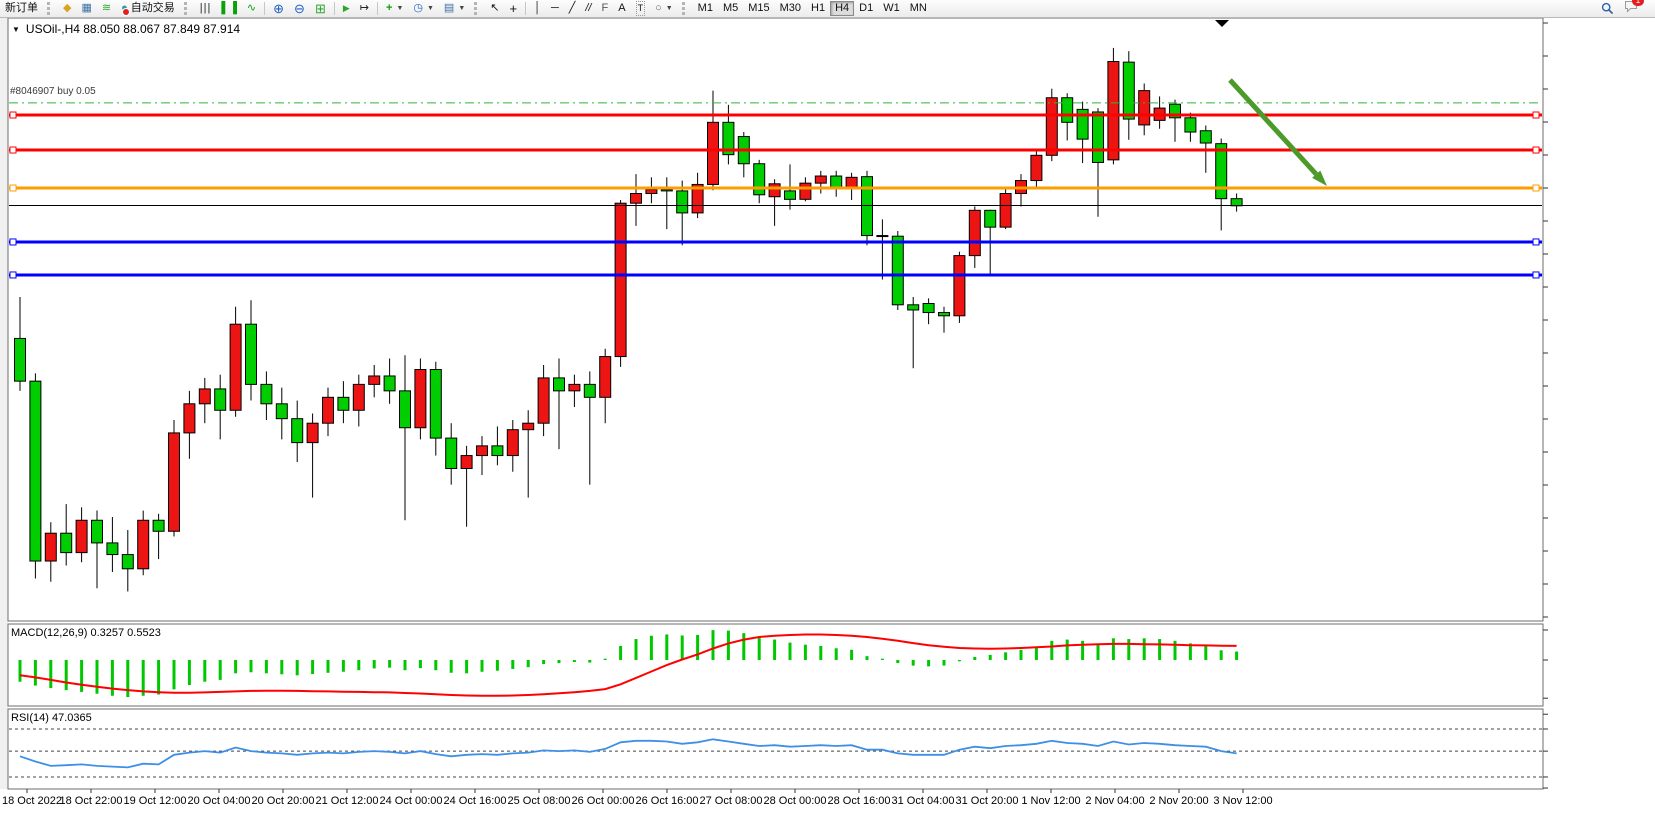 Image resolution: width=1655 pixels, height=817 pixels. I want to click on tile-windows-button: ⊞, so click(320, 8).